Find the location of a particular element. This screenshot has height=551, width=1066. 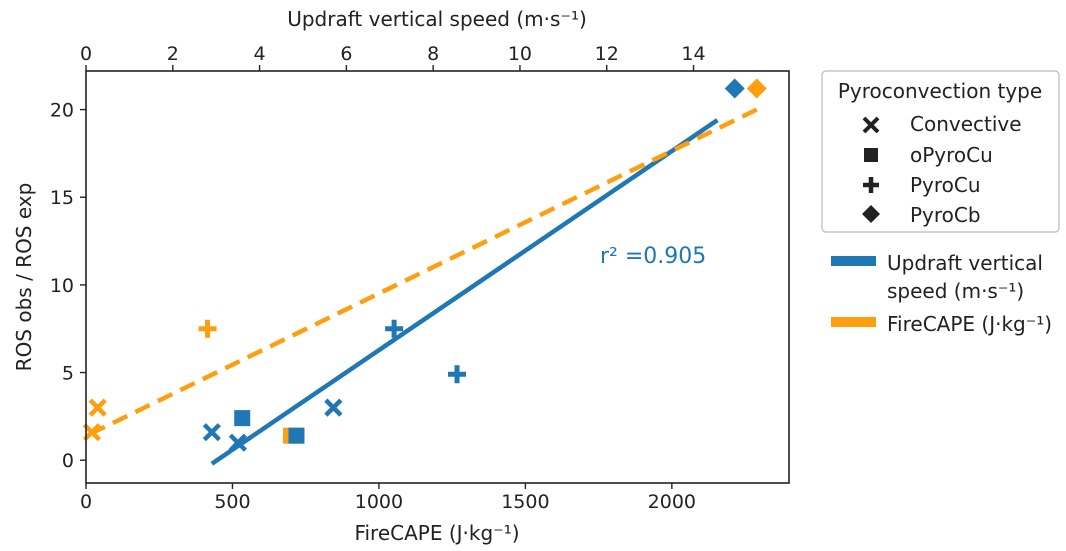

bottom-axis-label-text: FireCAPE (J·kg⁻¹) is located at coordinates (436, 533).